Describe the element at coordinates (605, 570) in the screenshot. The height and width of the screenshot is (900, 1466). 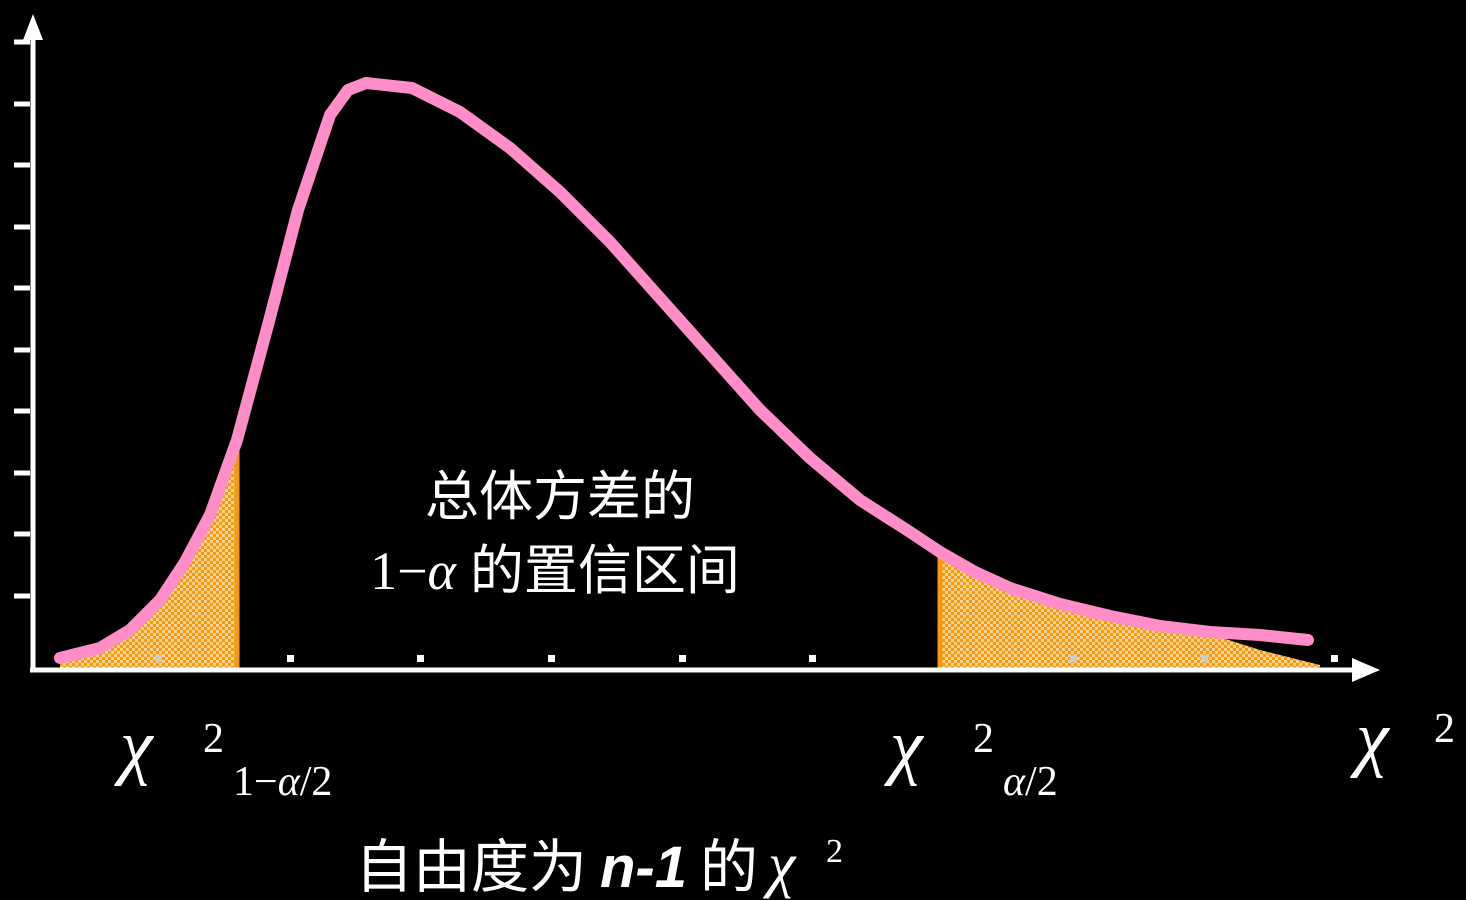
I see `interval-label-suffix: 的置信区间` at that location.